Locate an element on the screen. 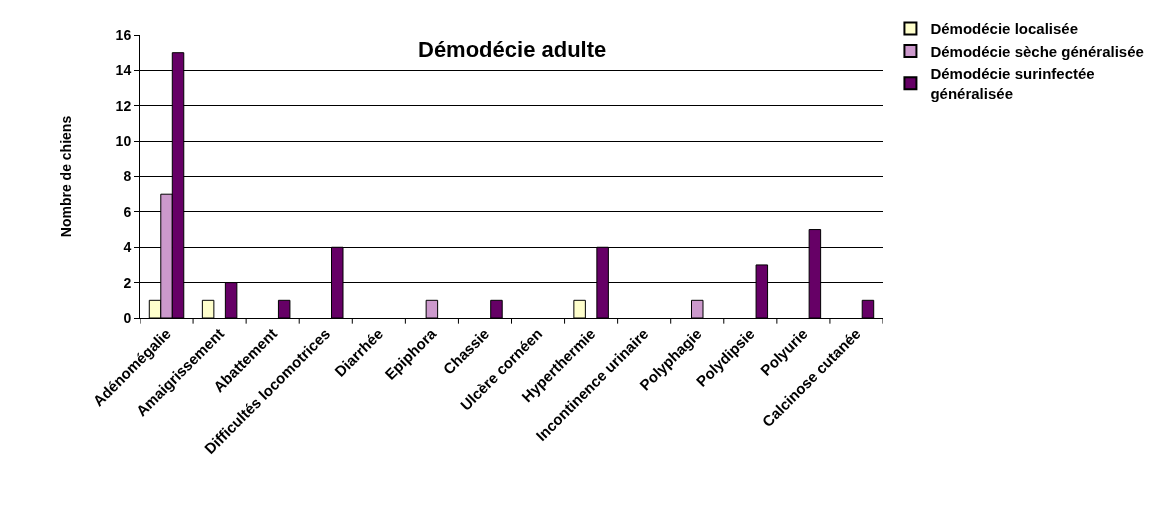 This screenshot has width=1161, height=528. legend-label: Démodécie sèche généralisée is located at coordinates (1037, 51).